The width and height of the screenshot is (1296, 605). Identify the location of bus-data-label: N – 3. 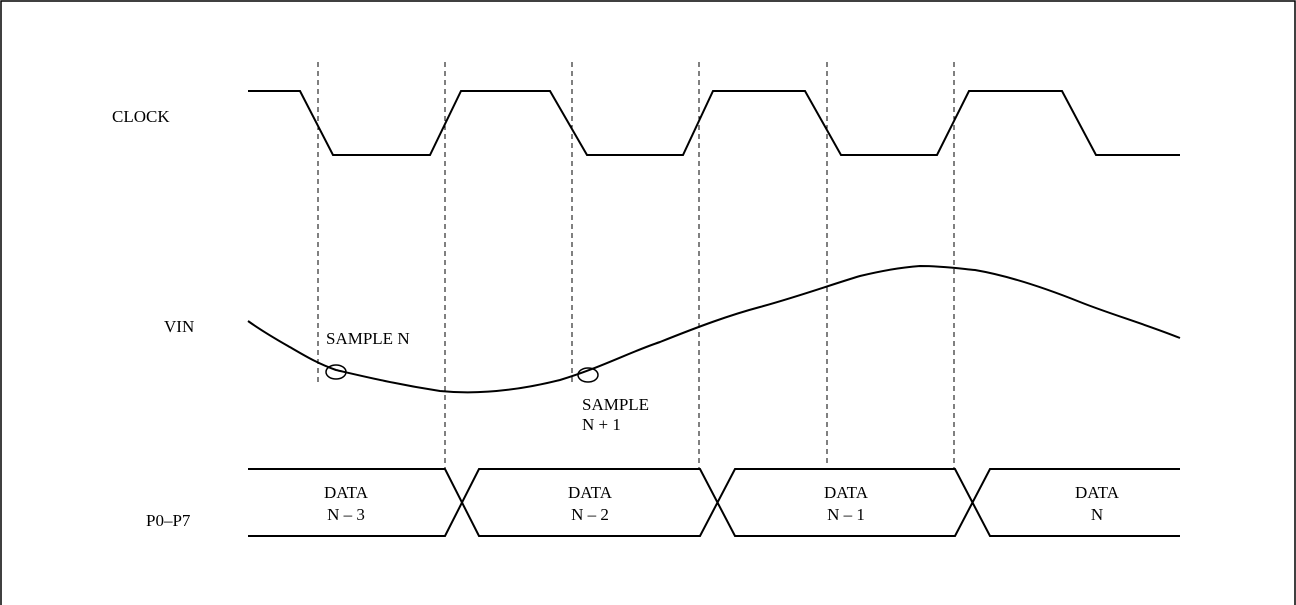
(346, 514).